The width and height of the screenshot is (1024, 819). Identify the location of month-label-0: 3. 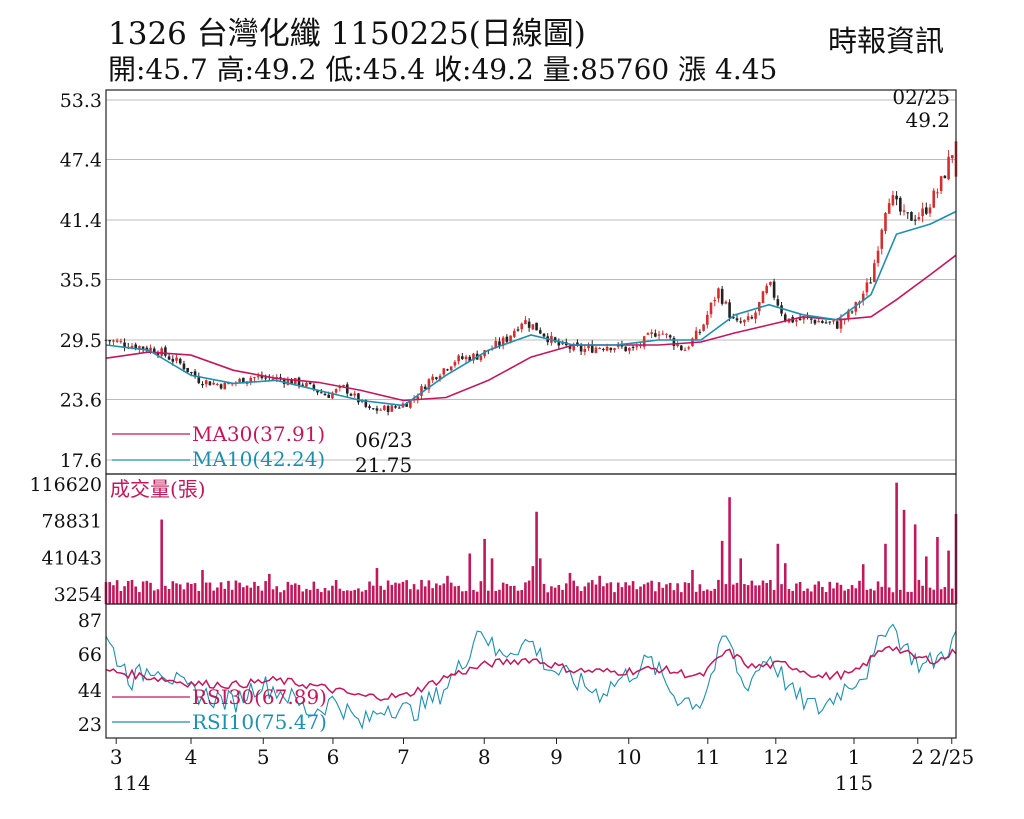
(116, 757).